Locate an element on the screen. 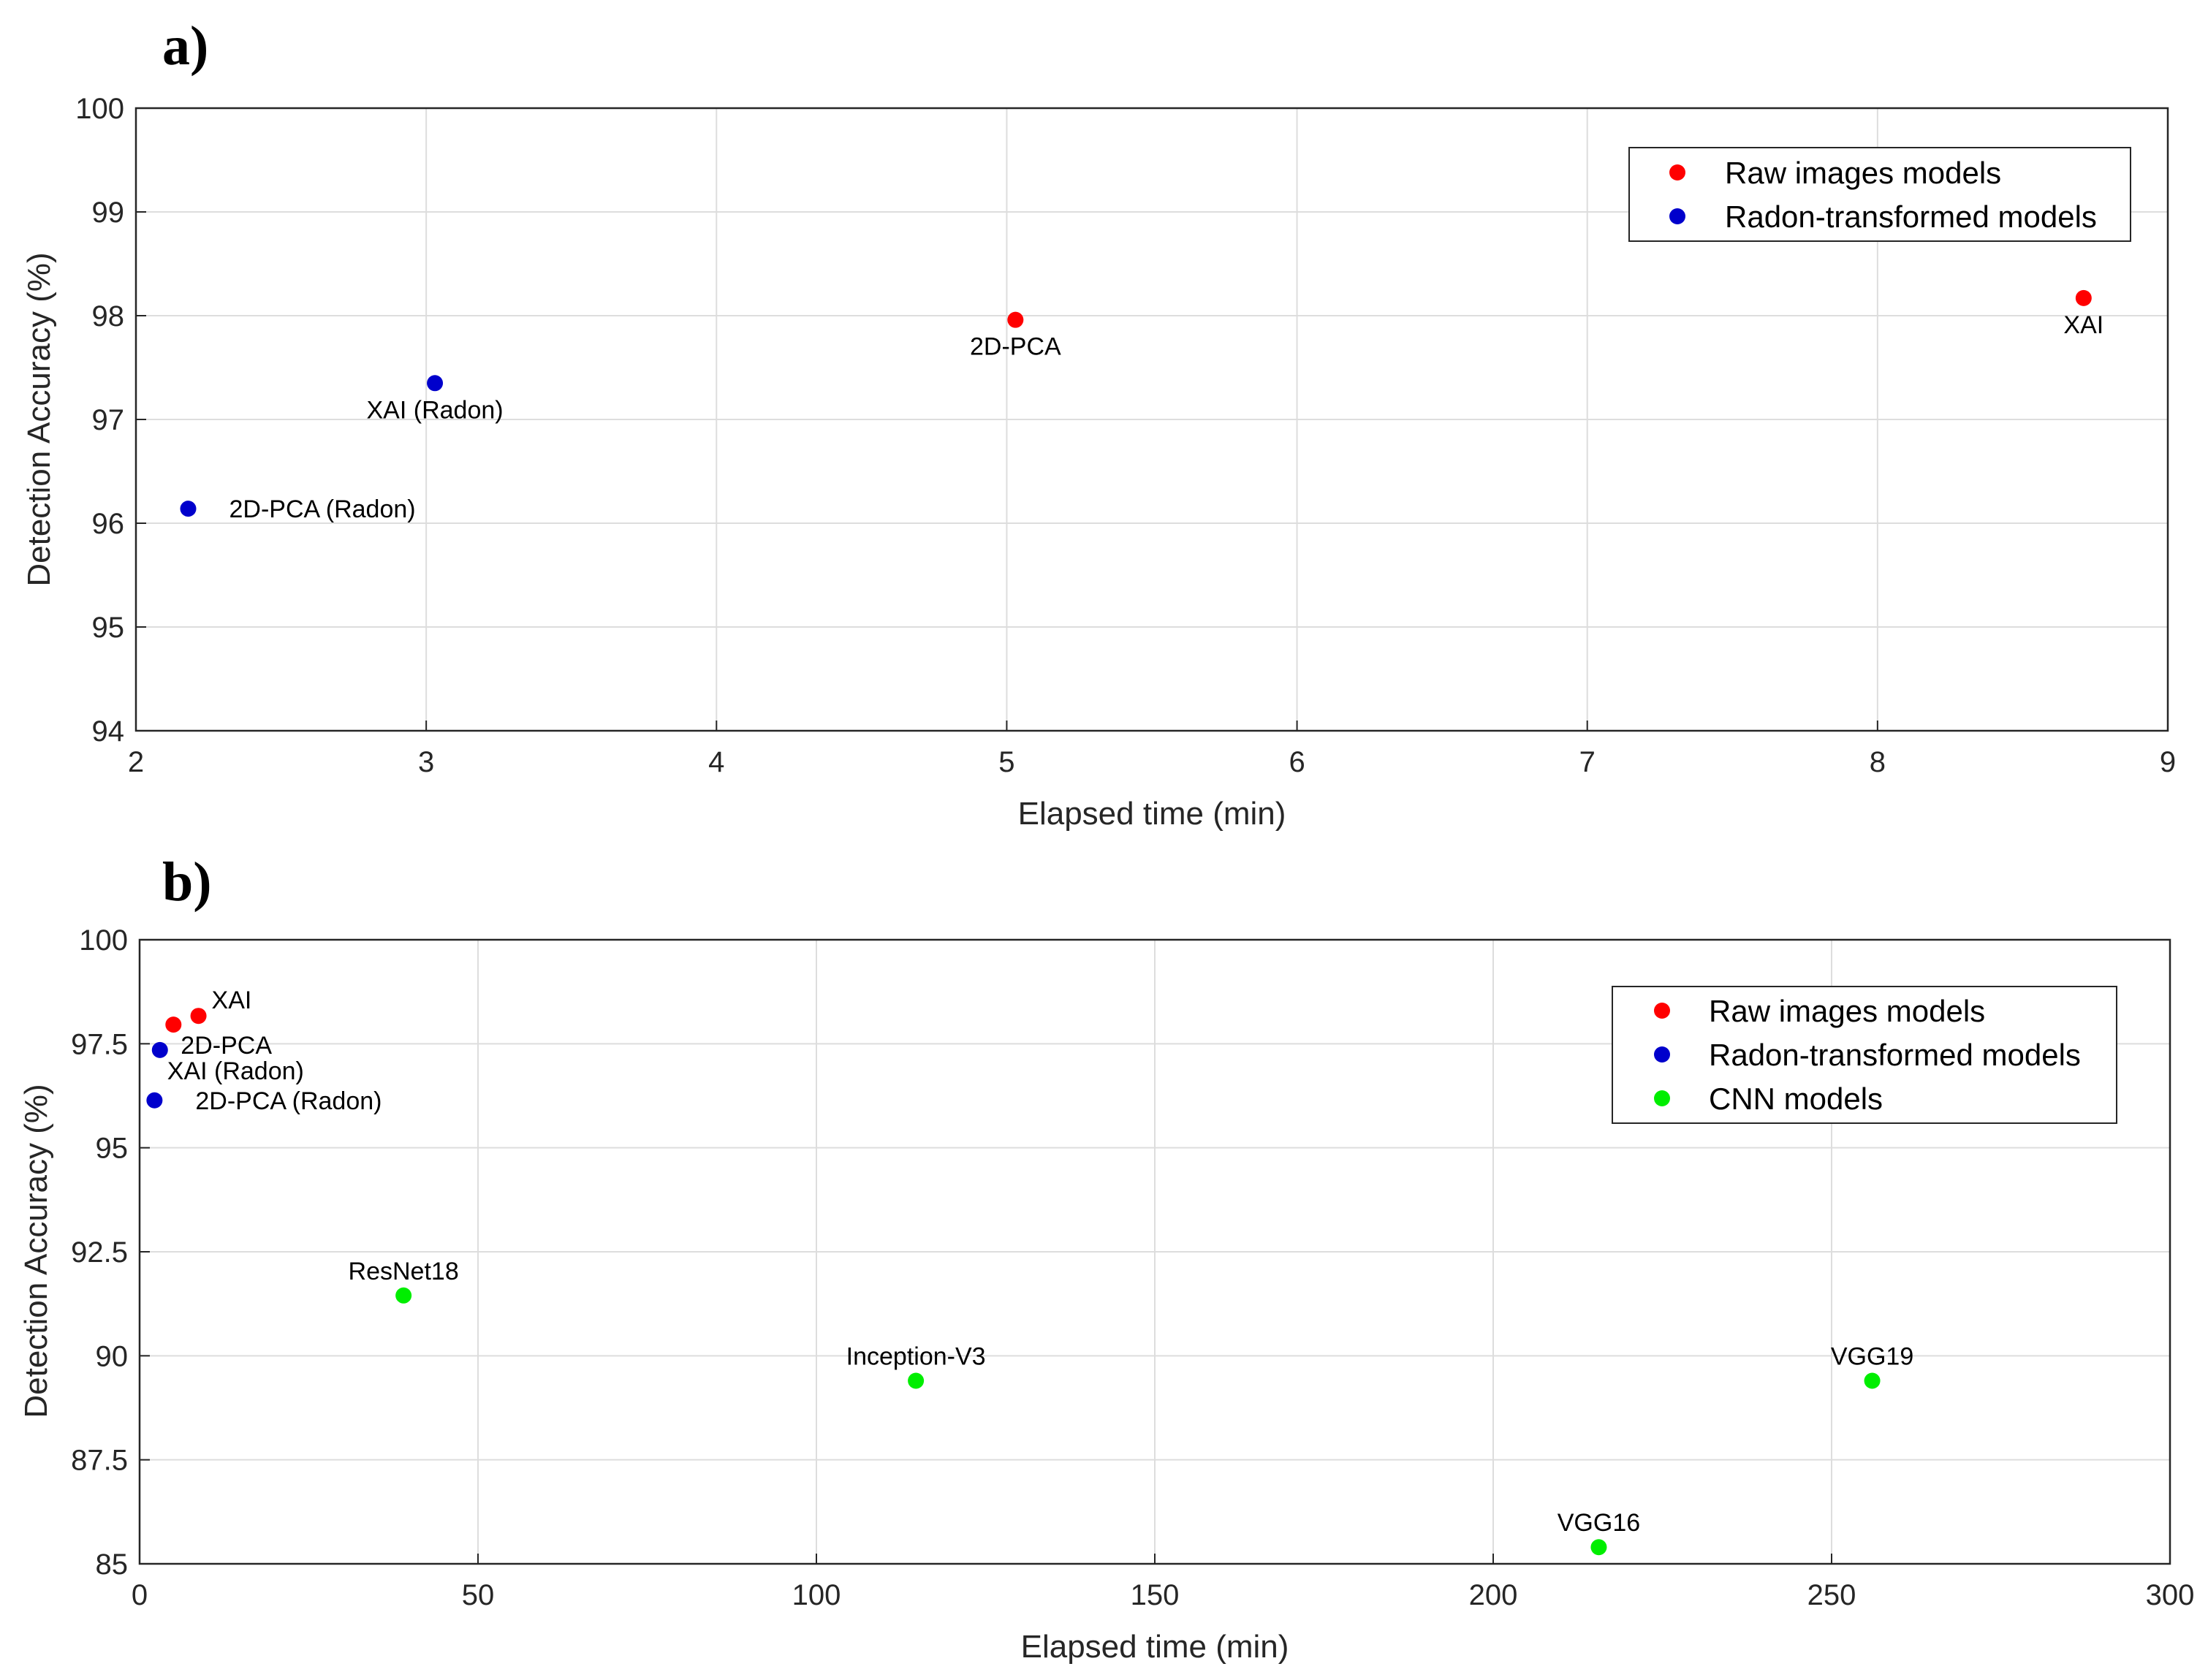 The height and width of the screenshot is (1680, 2208). panel-a-x-tick-label: 7 is located at coordinates (1587, 762).